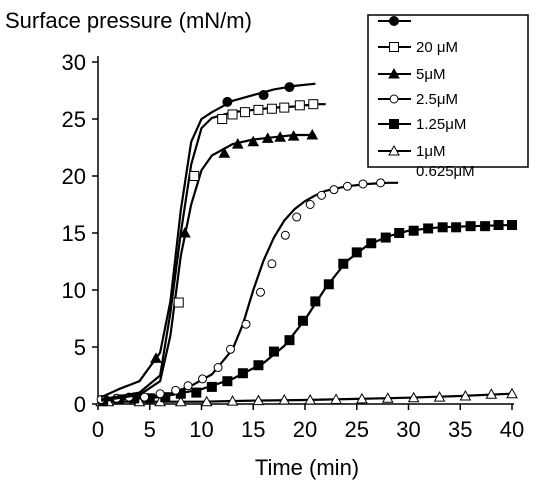 The width and height of the screenshot is (550, 488). Describe the element at coordinates (80, 404) in the screenshot. I see `y-tick-label: 0` at that location.